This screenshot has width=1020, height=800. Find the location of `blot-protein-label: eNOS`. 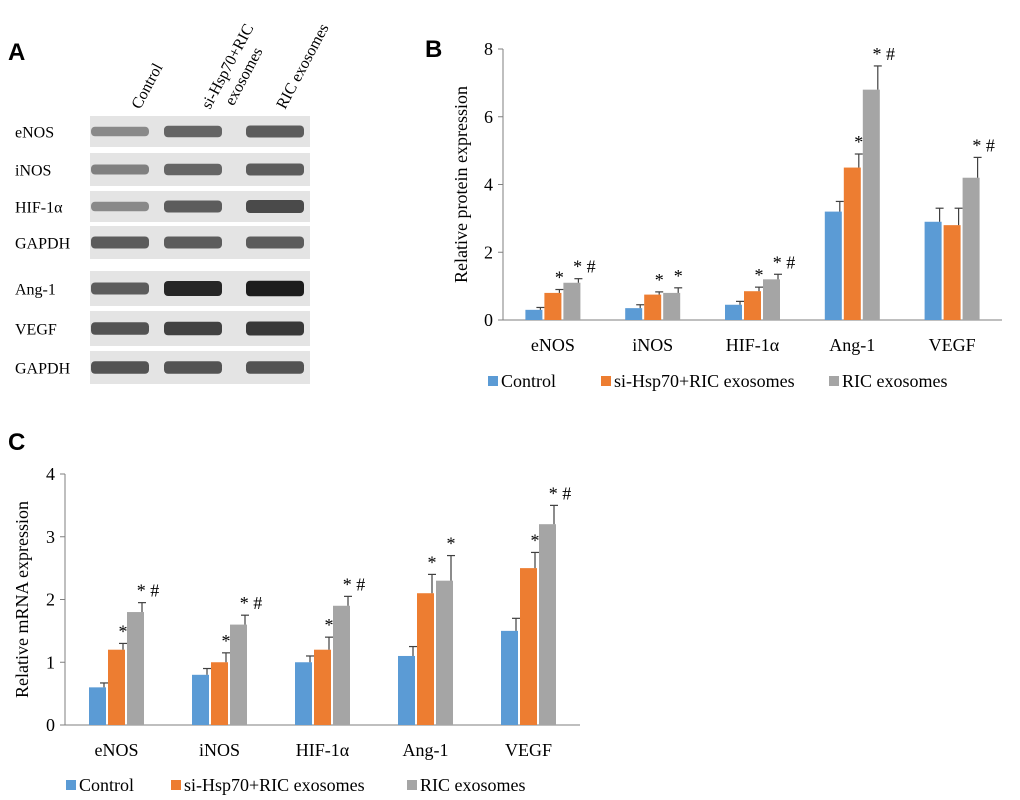

blot-protein-label: eNOS is located at coordinates (34, 133).